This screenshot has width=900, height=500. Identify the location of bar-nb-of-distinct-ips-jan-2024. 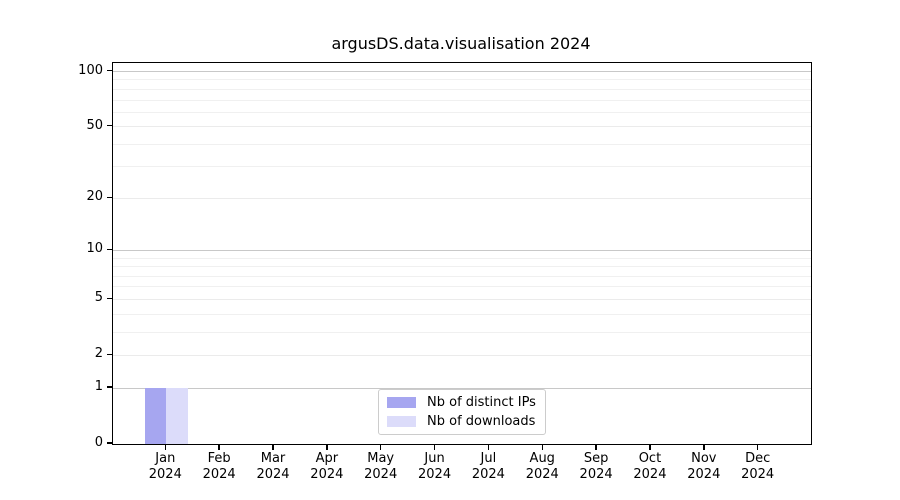
(155, 416).